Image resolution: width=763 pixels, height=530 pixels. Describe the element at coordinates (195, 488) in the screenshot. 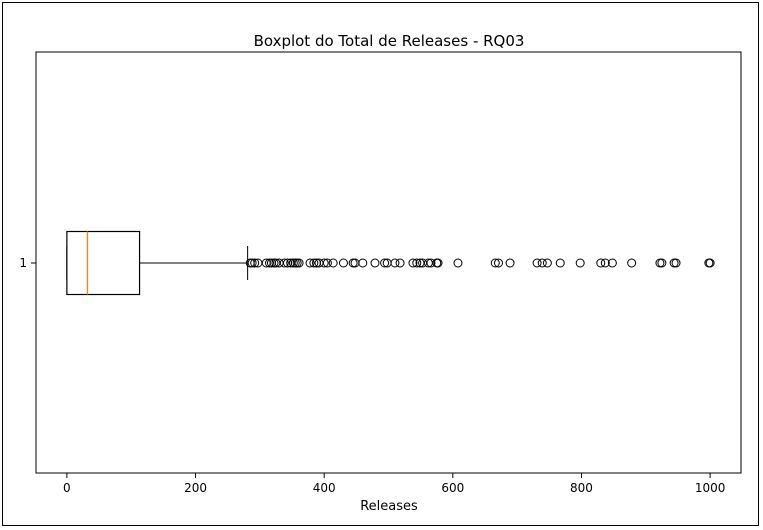

I see `x-tick-label: 200` at that location.